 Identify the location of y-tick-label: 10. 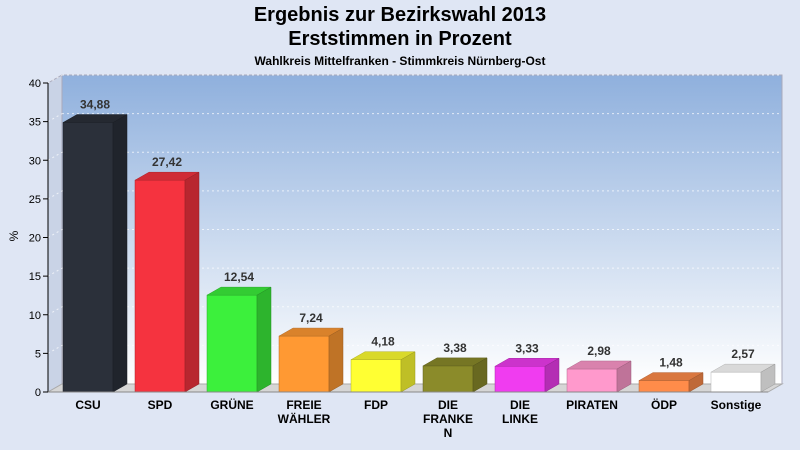
(35, 316).